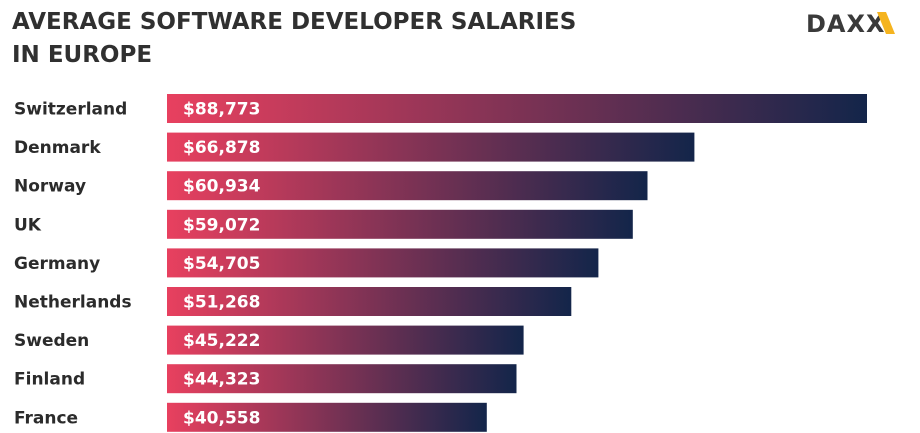 The image size is (920, 433). What do you see at coordinates (46, 418) in the screenshot?
I see `category-label-france: France` at bounding box center [46, 418].